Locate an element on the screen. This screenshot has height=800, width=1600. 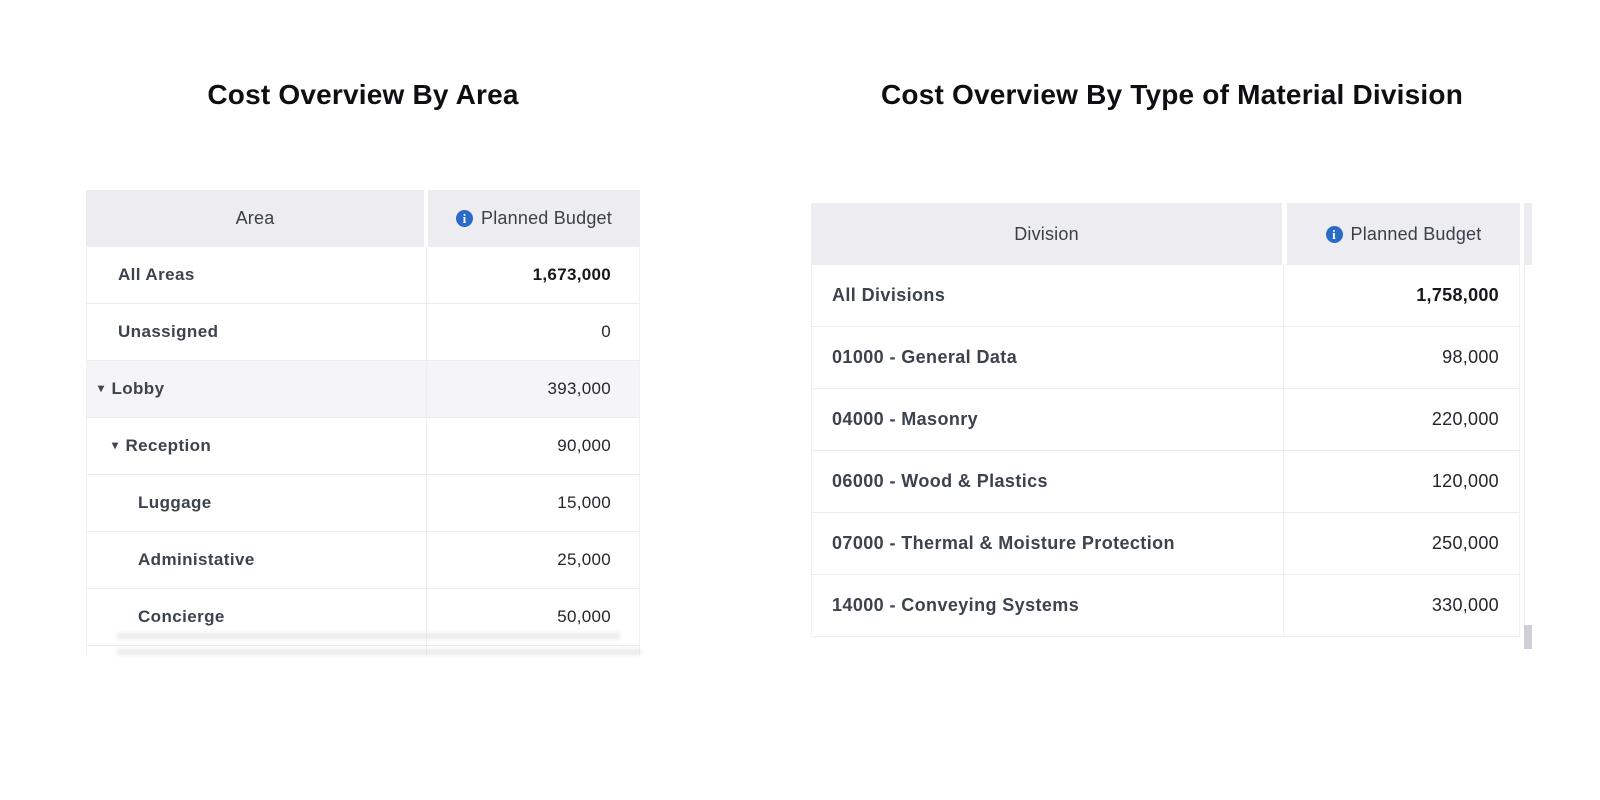
cut-off-column-header is located at coordinates (1528, 234).